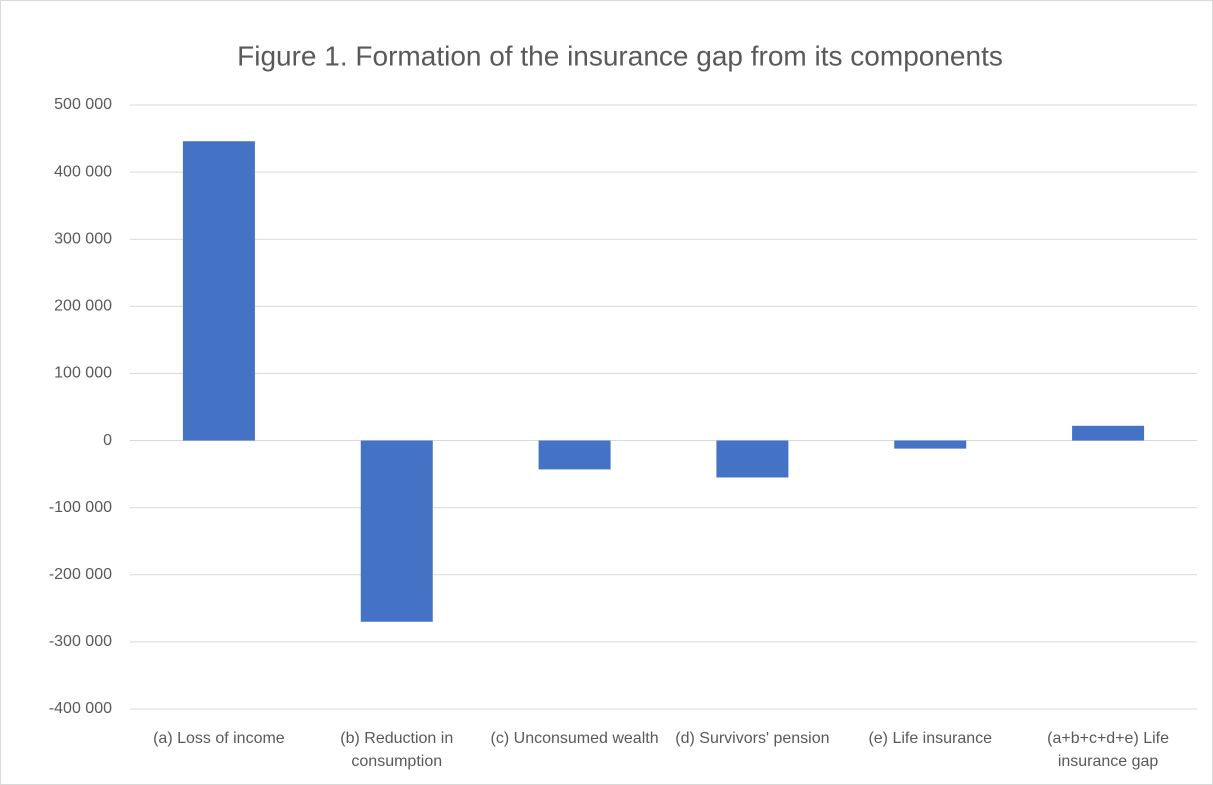 The width and height of the screenshot is (1213, 785). I want to click on y-tick-label: -400 000, so click(80, 708).